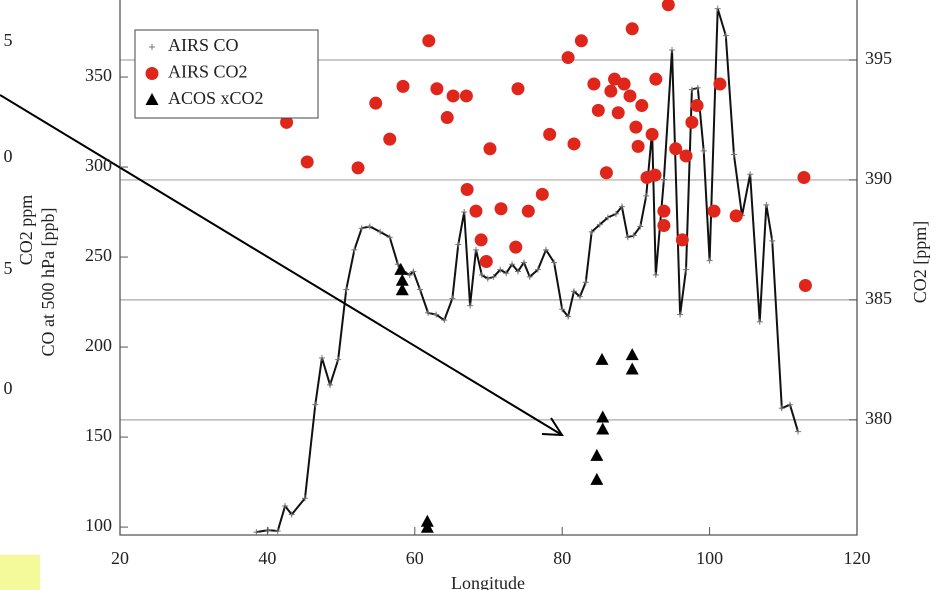 The width and height of the screenshot is (942, 590). I want to click on y-tick-label: 100, so click(98, 525).